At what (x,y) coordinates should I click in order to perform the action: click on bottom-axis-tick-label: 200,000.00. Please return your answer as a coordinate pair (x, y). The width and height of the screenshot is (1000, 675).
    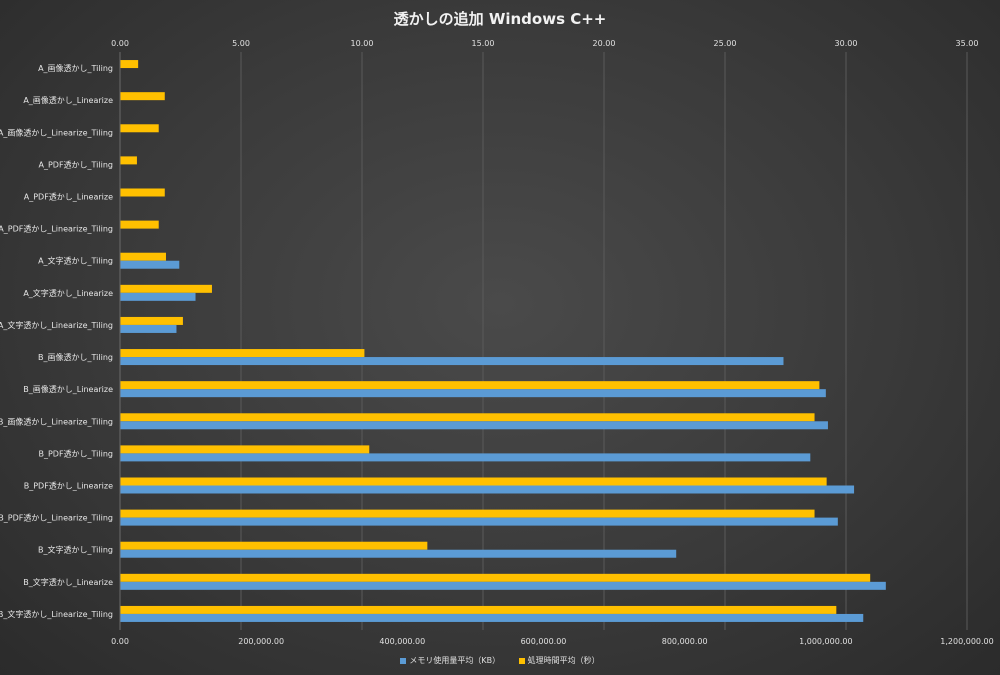
    Looking at the image, I should click on (261, 641).